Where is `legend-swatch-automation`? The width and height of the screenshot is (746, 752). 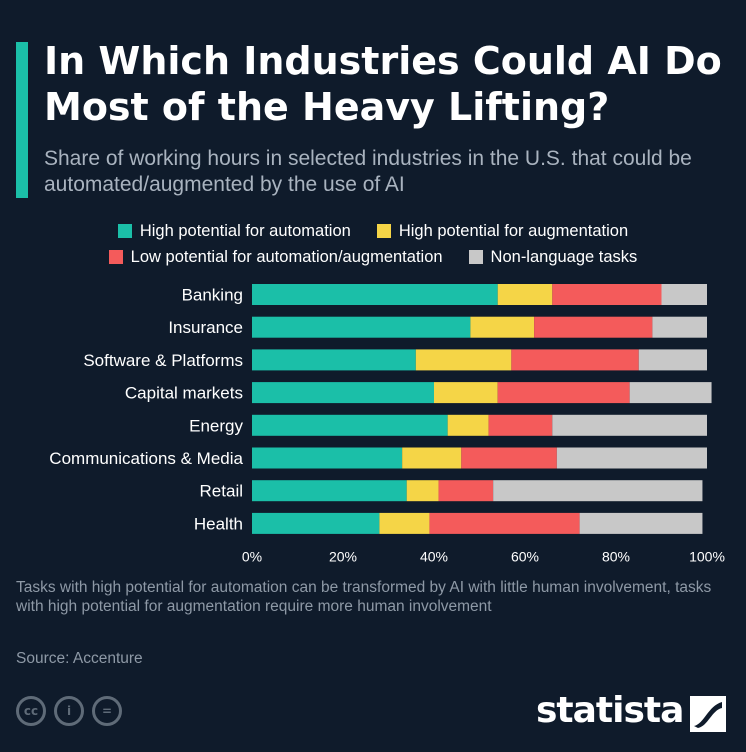 legend-swatch-automation is located at coordinates (124, 231).